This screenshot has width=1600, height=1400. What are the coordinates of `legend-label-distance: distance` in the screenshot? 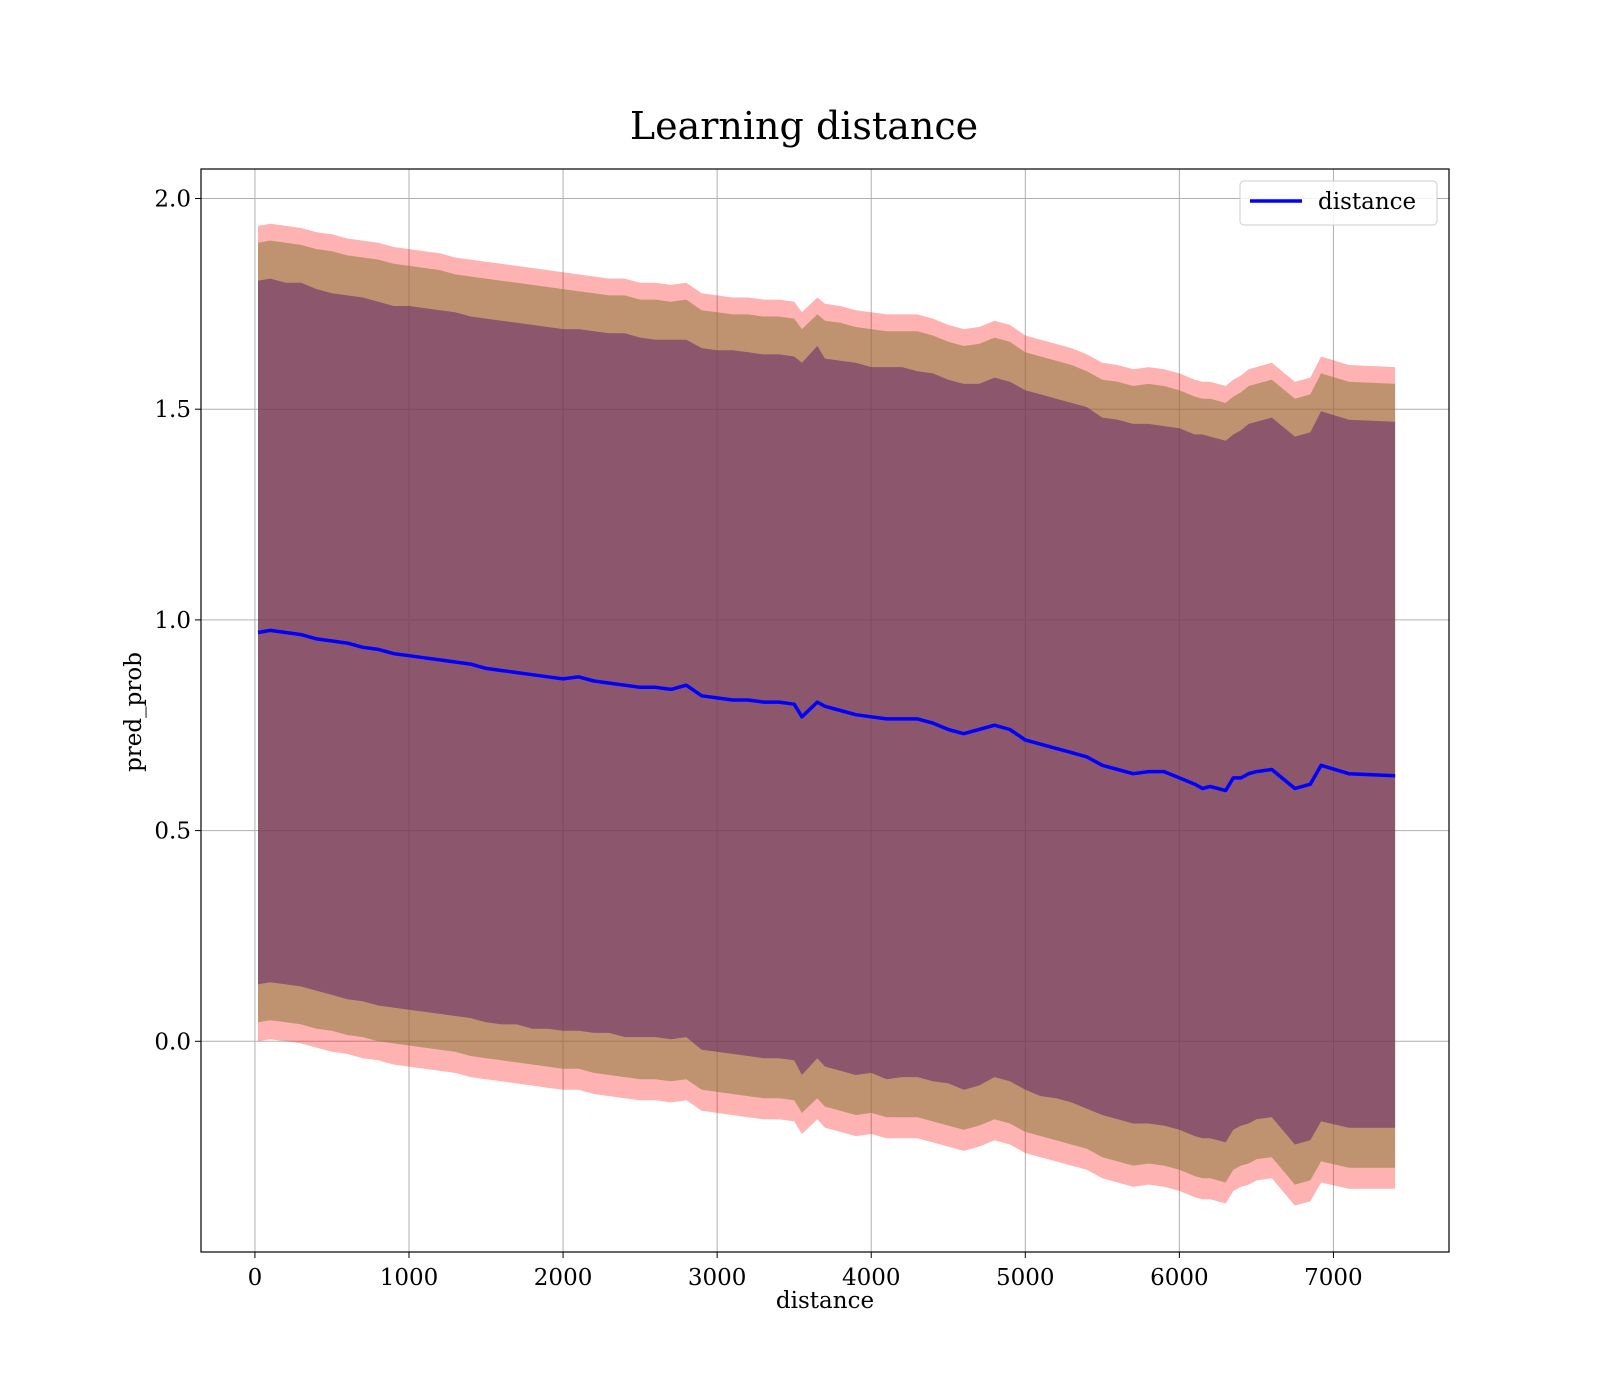 It's located at (1367, 202).